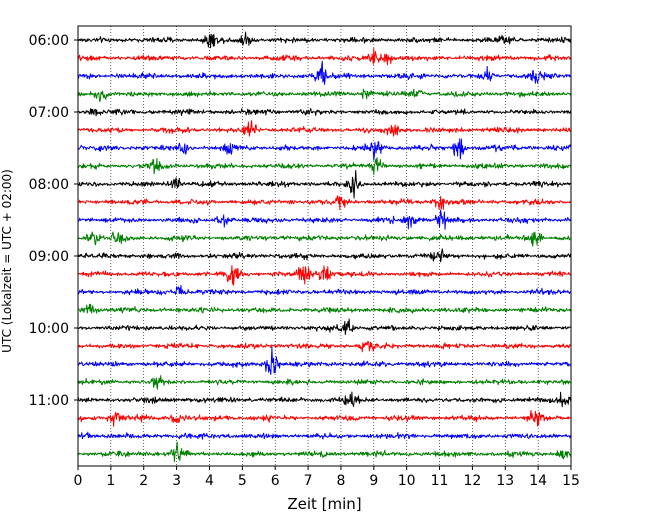 The width and height of the screenshot is (650, 525). I want to click on x-tick-label-7: 7, so click(308, 481).